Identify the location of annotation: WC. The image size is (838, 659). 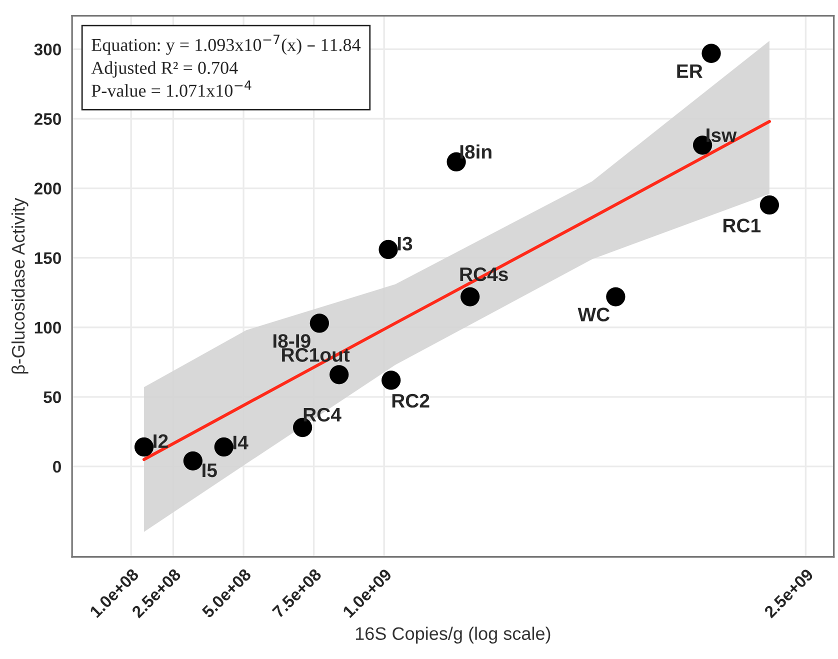
(594, 315).